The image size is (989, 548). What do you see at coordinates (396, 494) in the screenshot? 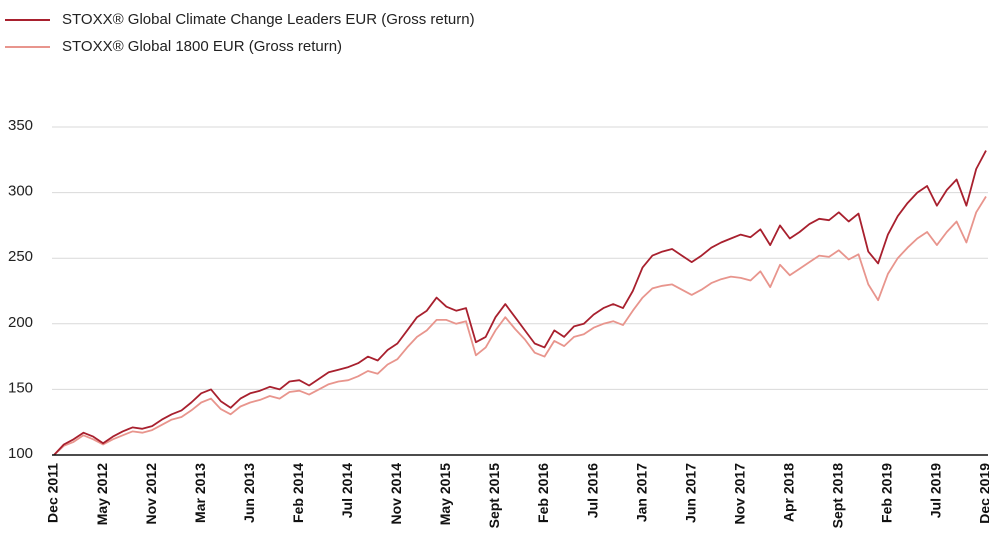
I see `x-tick-label: Nov 2014` at bounding box center [396, 494].